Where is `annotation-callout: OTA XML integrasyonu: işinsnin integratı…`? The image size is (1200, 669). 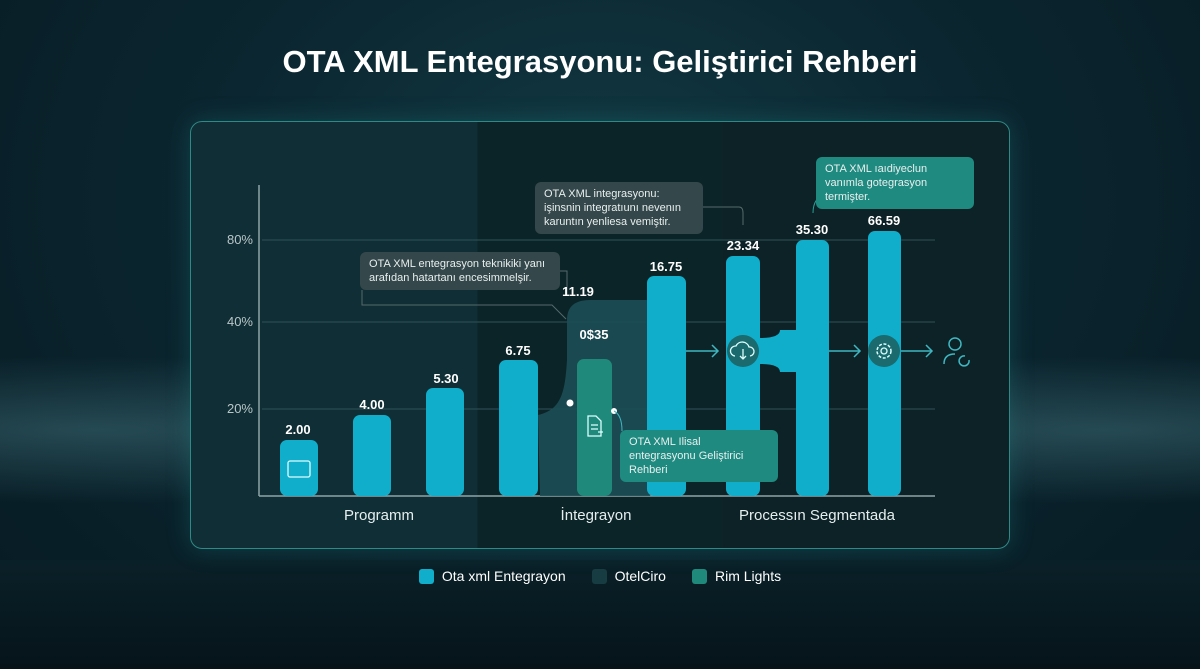
annotation-callout: OTA XML integrasyonu: işinsnin integratı… is located at coordinates (619, 208).